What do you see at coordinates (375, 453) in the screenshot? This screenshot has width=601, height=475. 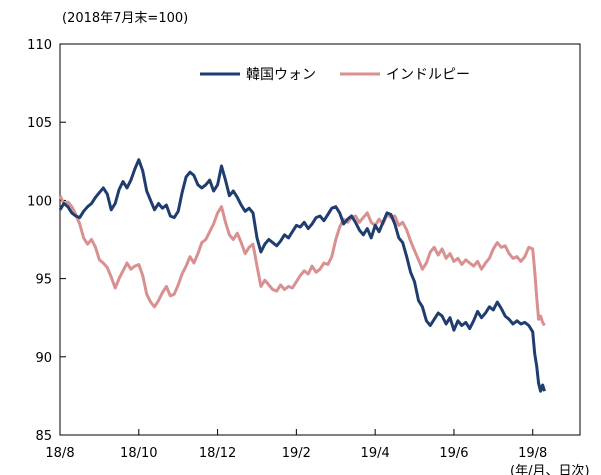 I see `x-tick-label: 19/4` at bounding box center [375, 453].